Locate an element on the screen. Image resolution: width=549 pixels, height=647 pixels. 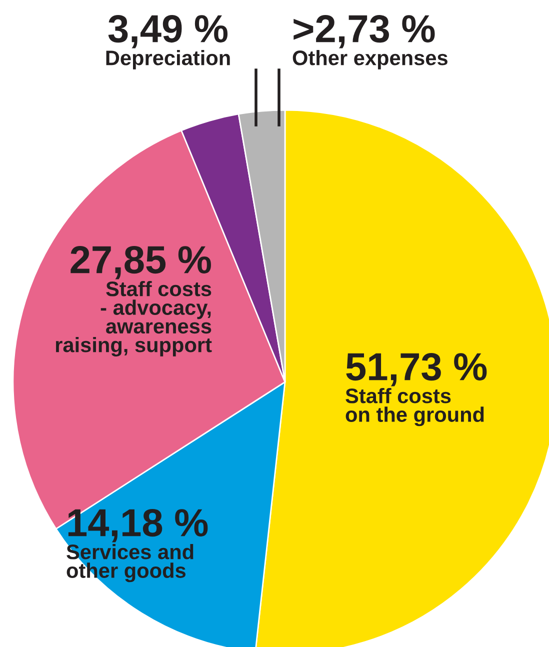
data-label: 51,73 % is located at coordinates (416, 369).